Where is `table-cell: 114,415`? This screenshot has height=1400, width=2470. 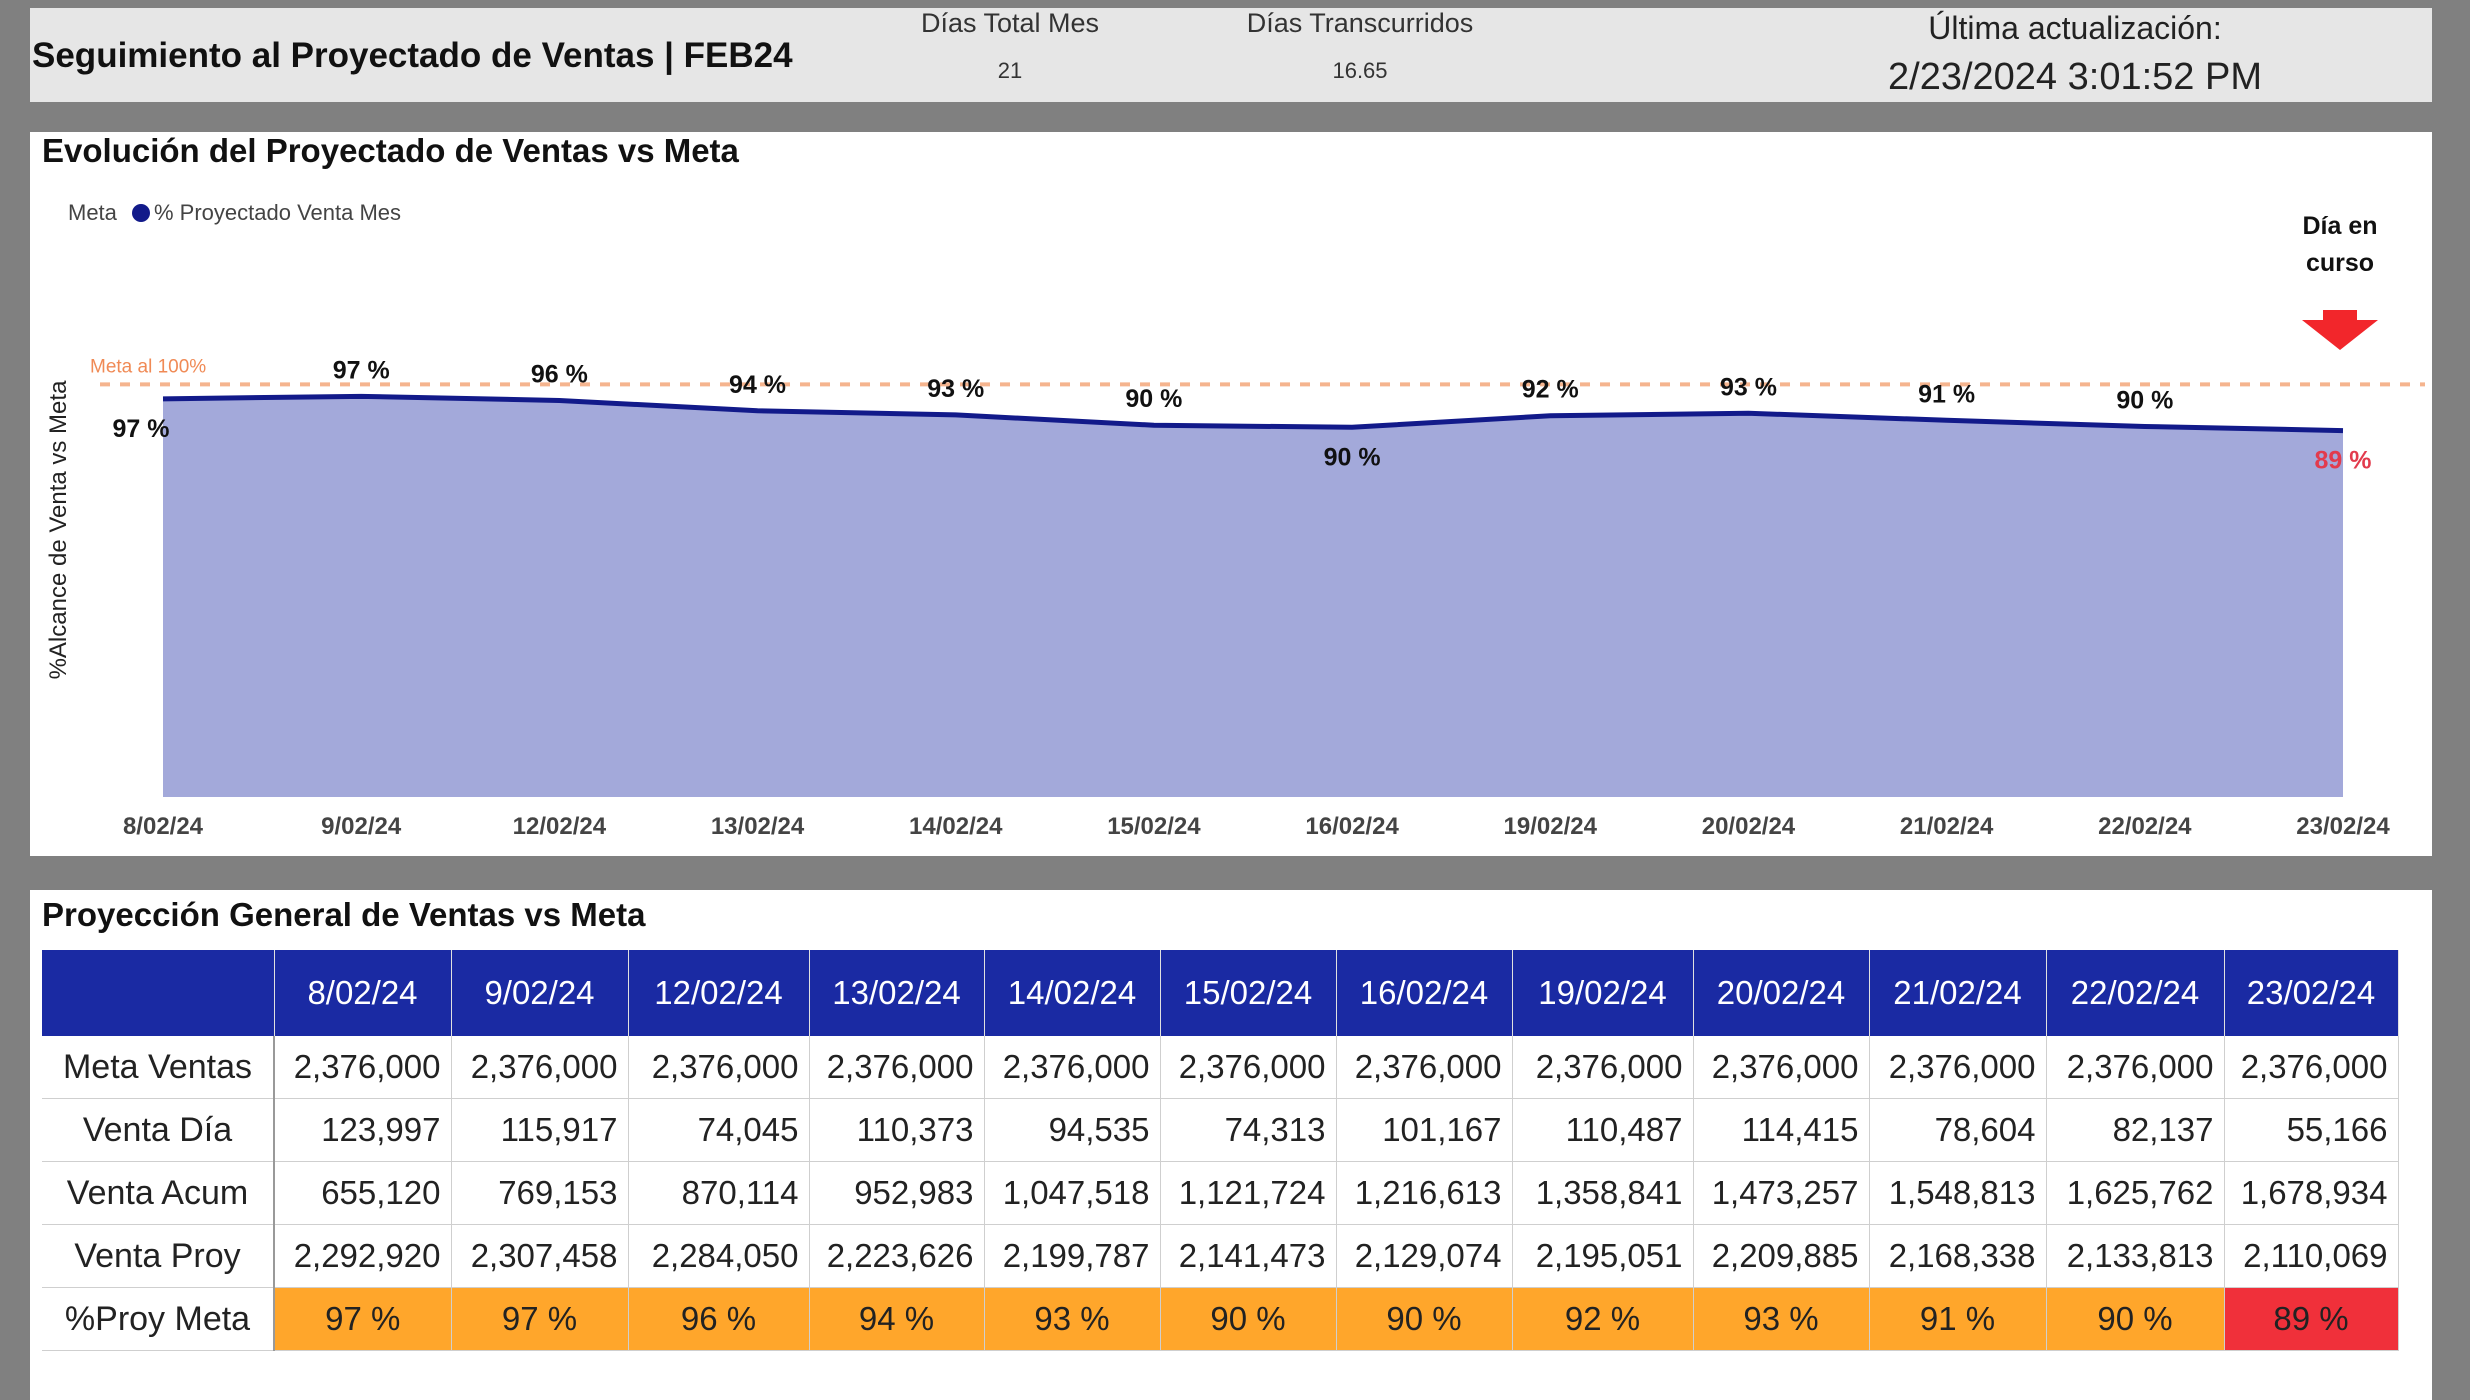
table-cell: 114,415 is located at coordinates (1781, 1130).